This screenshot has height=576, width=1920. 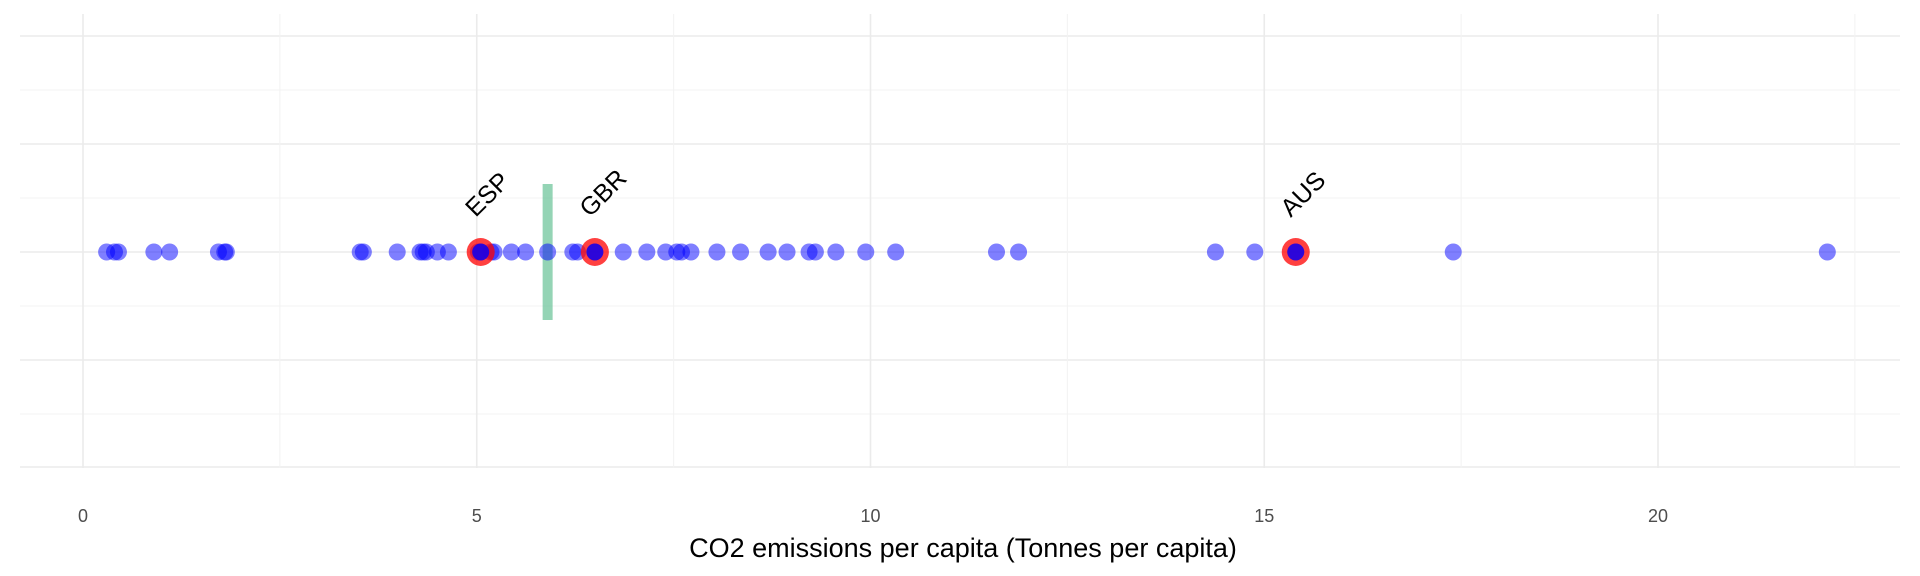 I want to click on point-label-aus: AUS, so click(x=1303, y=194).